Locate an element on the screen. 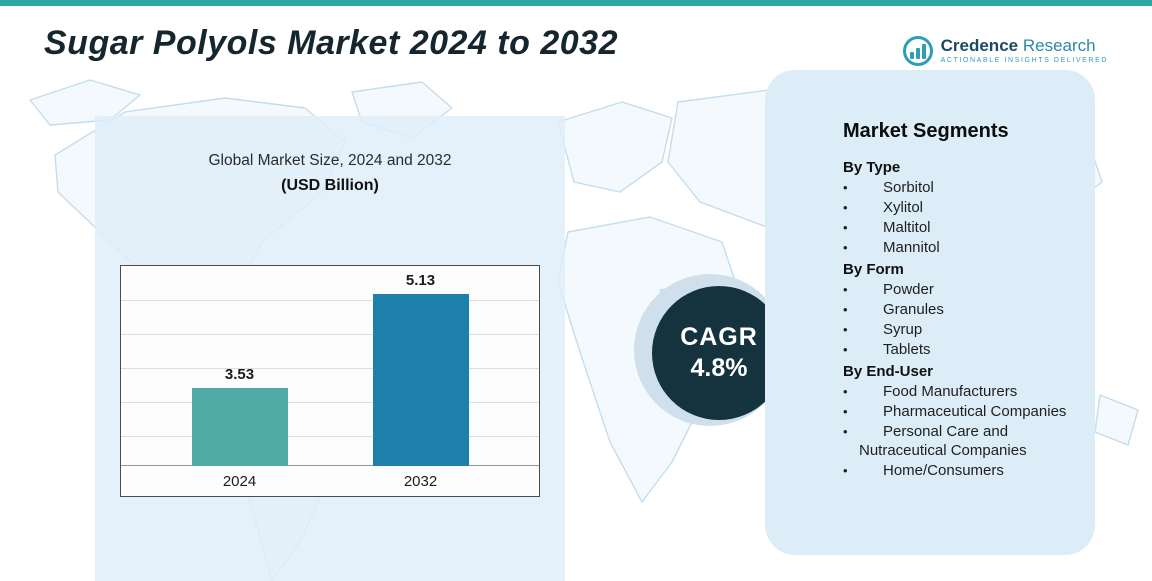  segment-item: • Mannitol is located at coordinates (959, 247).